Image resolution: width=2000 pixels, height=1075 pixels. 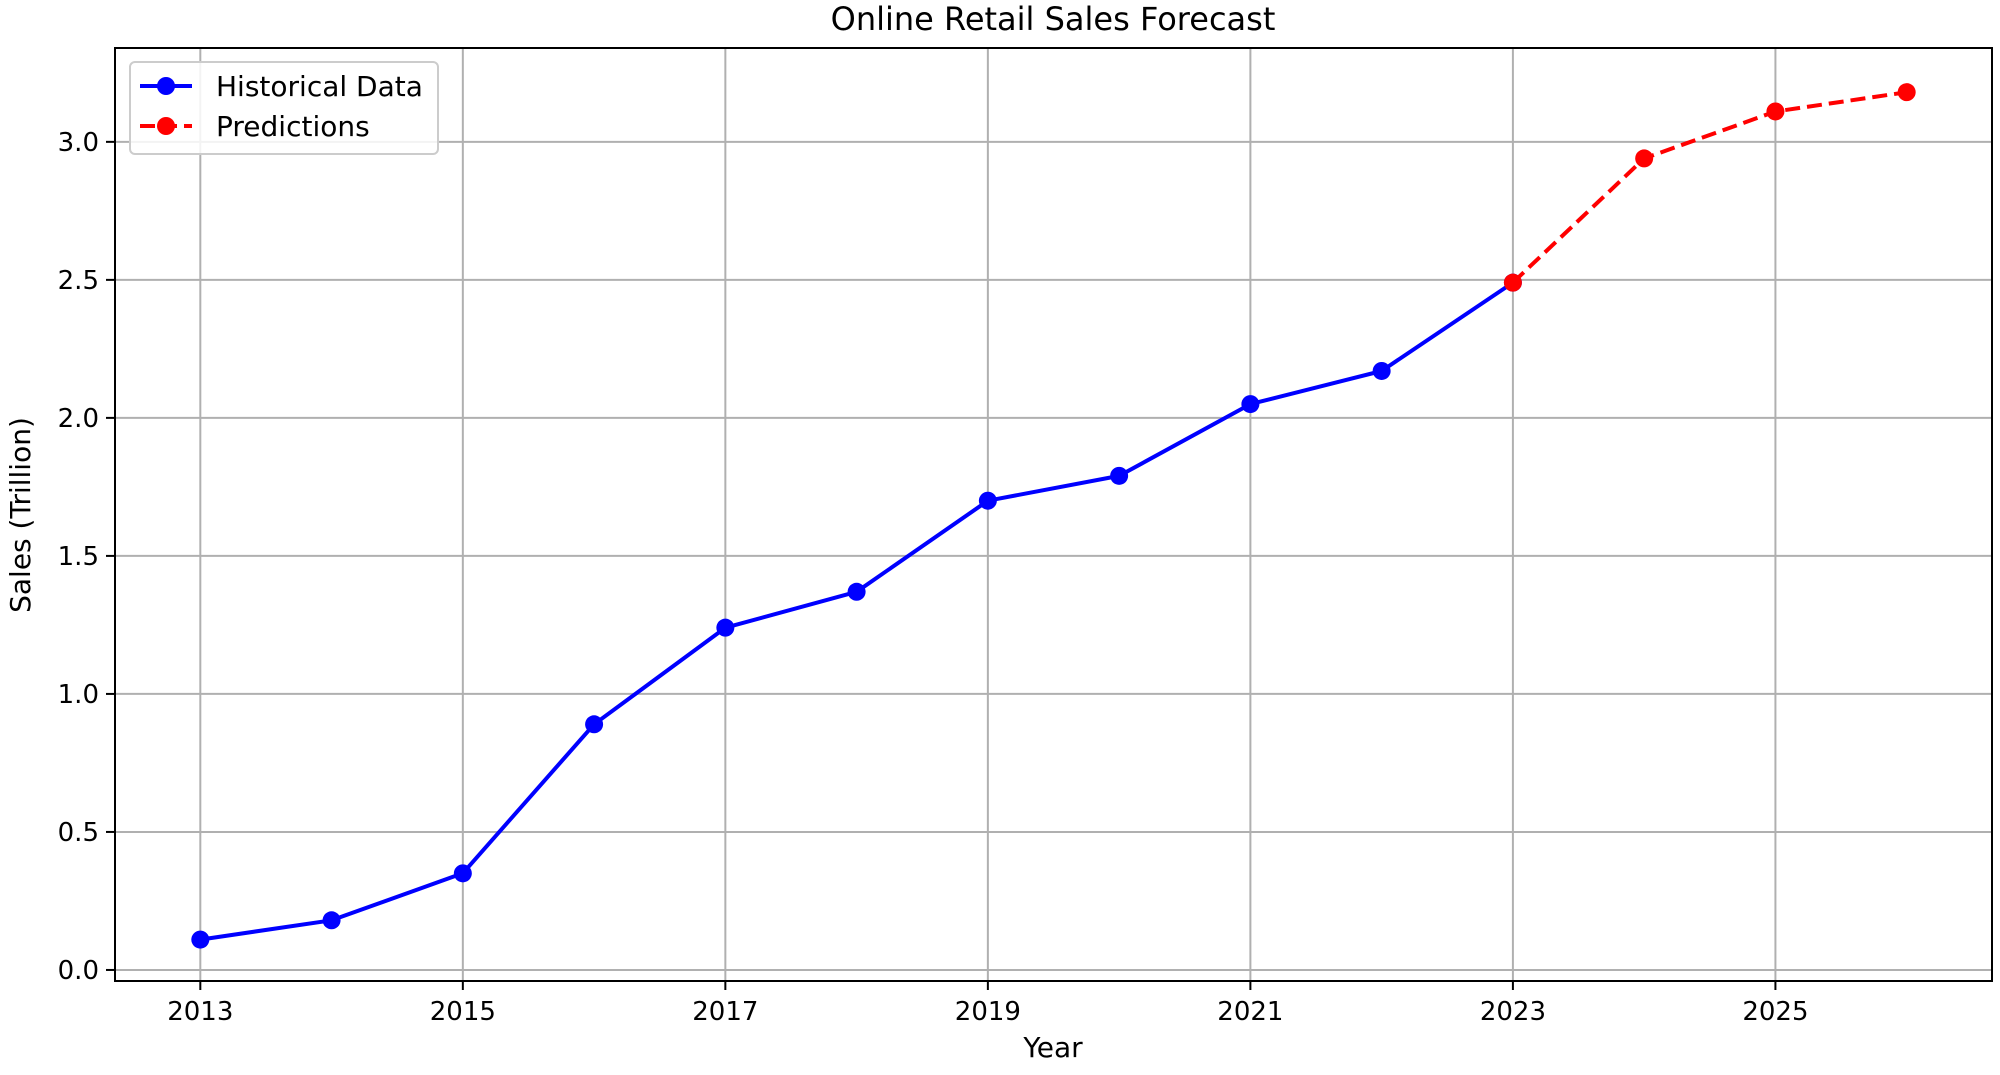 I want to click on y-tick-label: 0.0, so click(x=78, y=971).